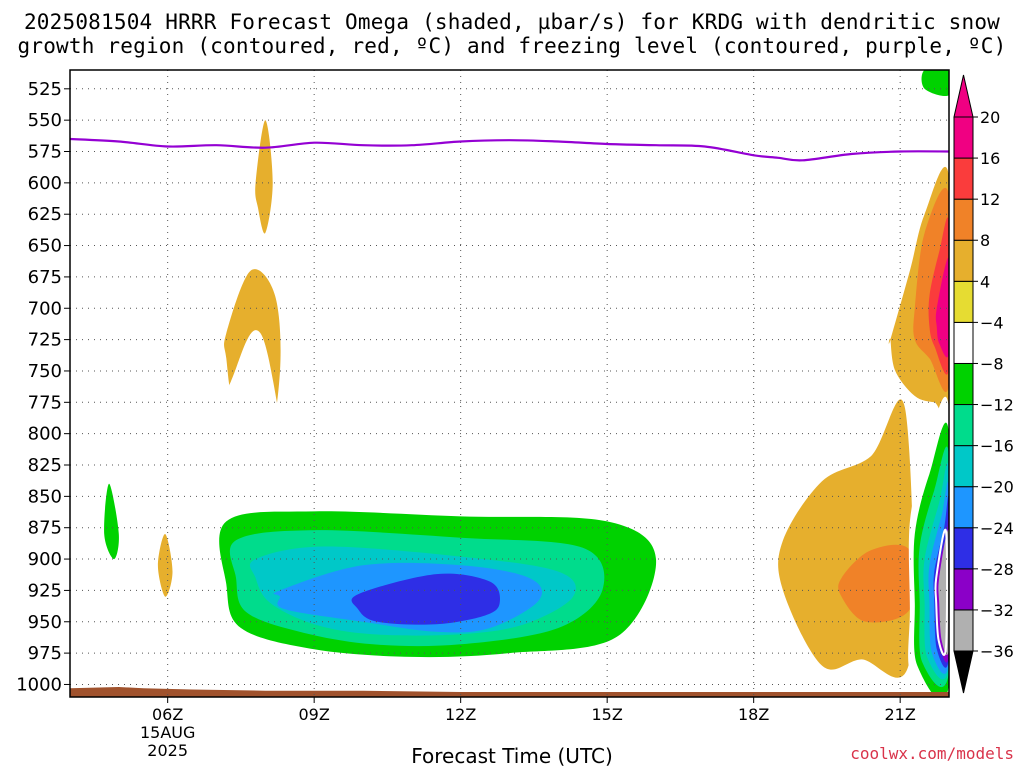 This screenshot has height=768, width=1024. What do you see at coordinates (45, 152) in the screenshot?
I see `y-tick-label: 575` at bounding box center [45, 152].